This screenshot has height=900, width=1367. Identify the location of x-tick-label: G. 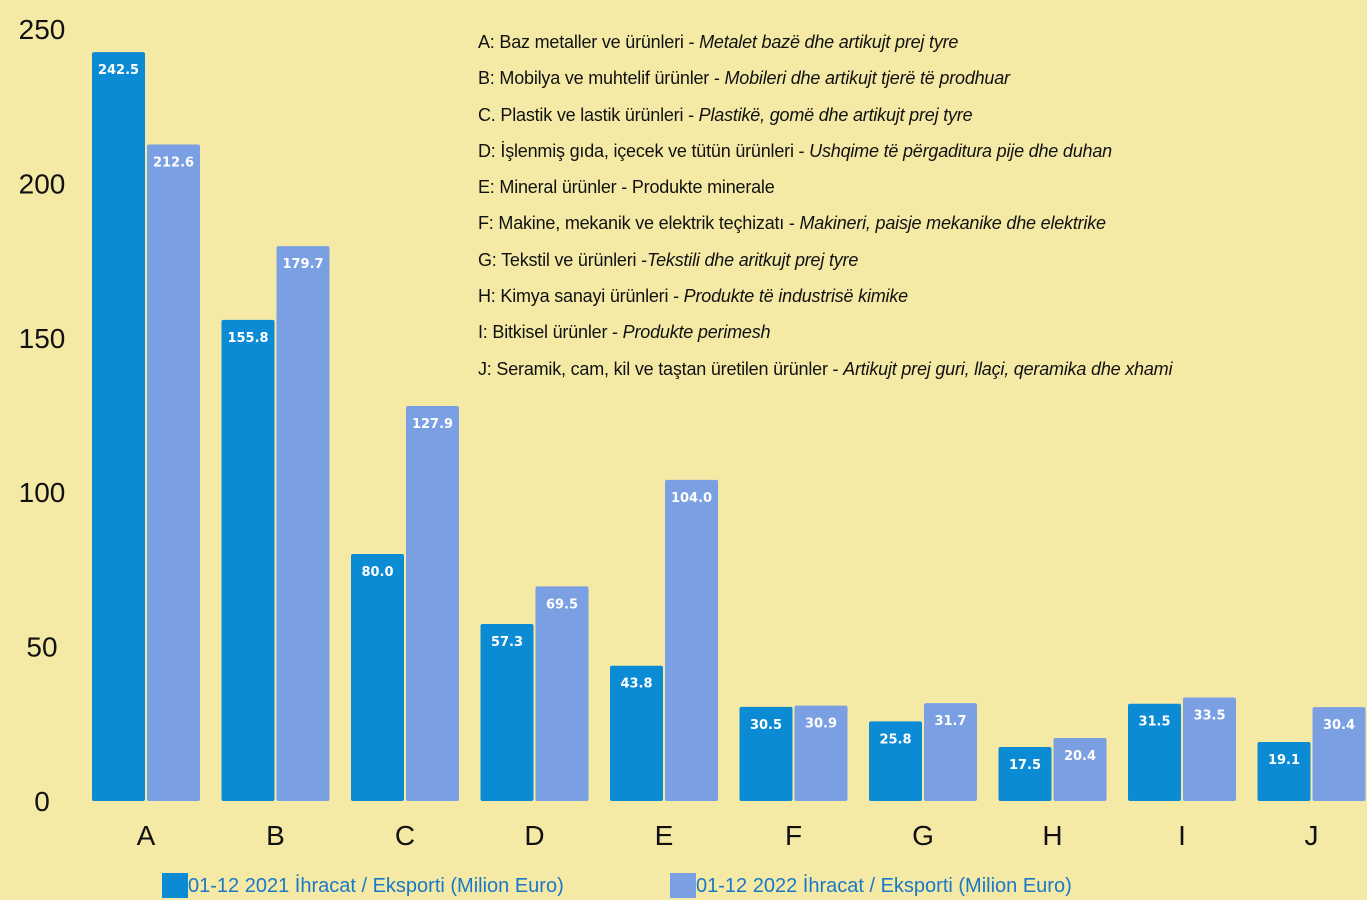
(923, 835).